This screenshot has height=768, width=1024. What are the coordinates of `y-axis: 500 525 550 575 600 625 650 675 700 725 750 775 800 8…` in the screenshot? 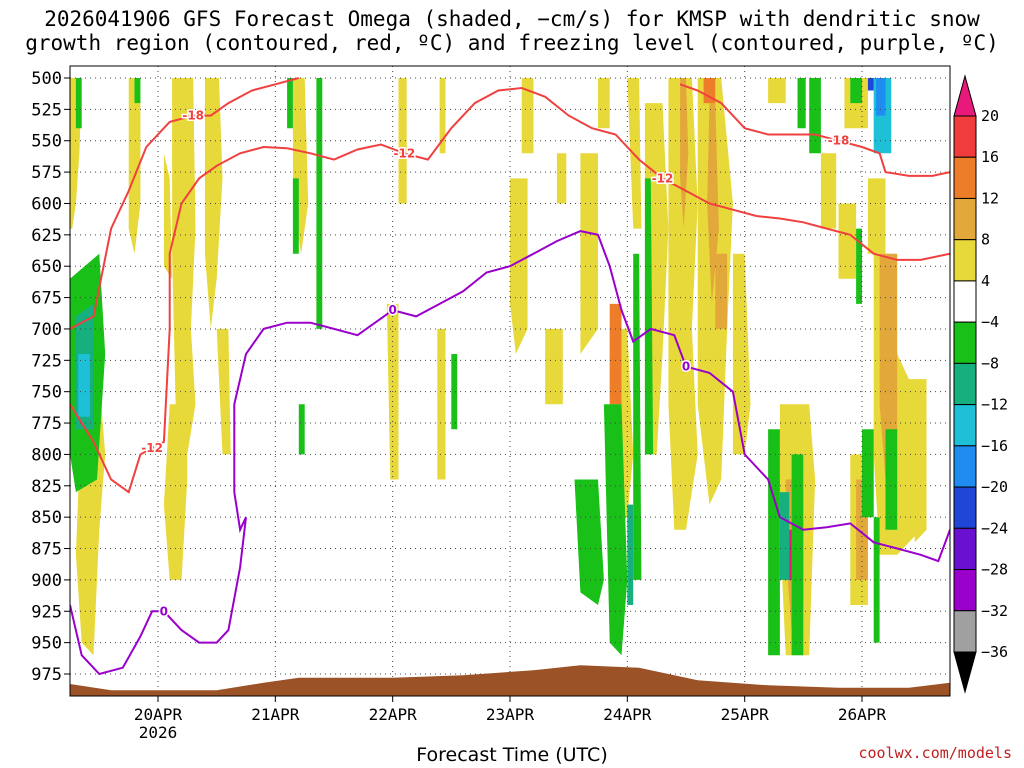 It's located at (50, 377).